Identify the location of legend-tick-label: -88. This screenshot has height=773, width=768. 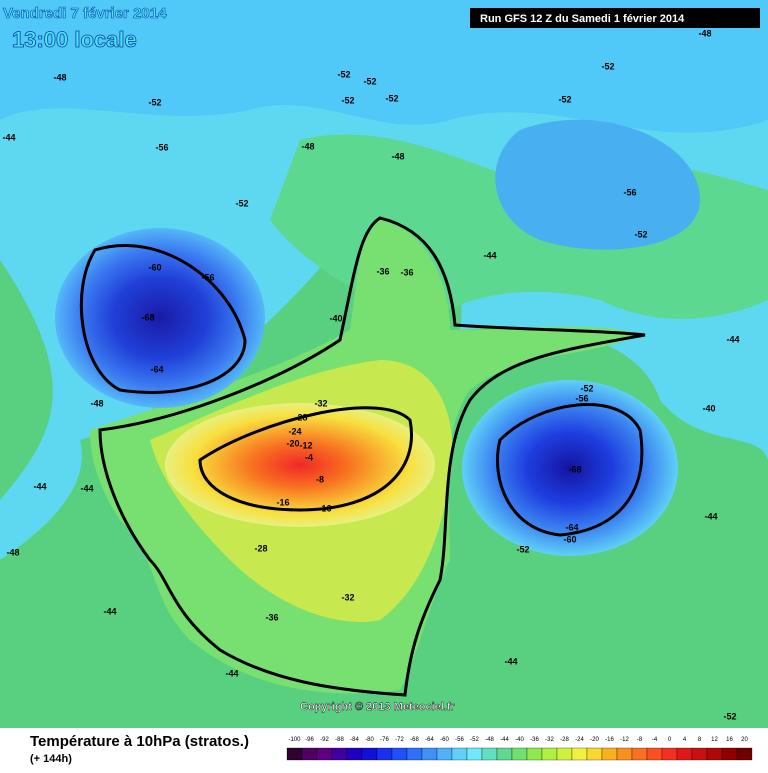
(339, 740).